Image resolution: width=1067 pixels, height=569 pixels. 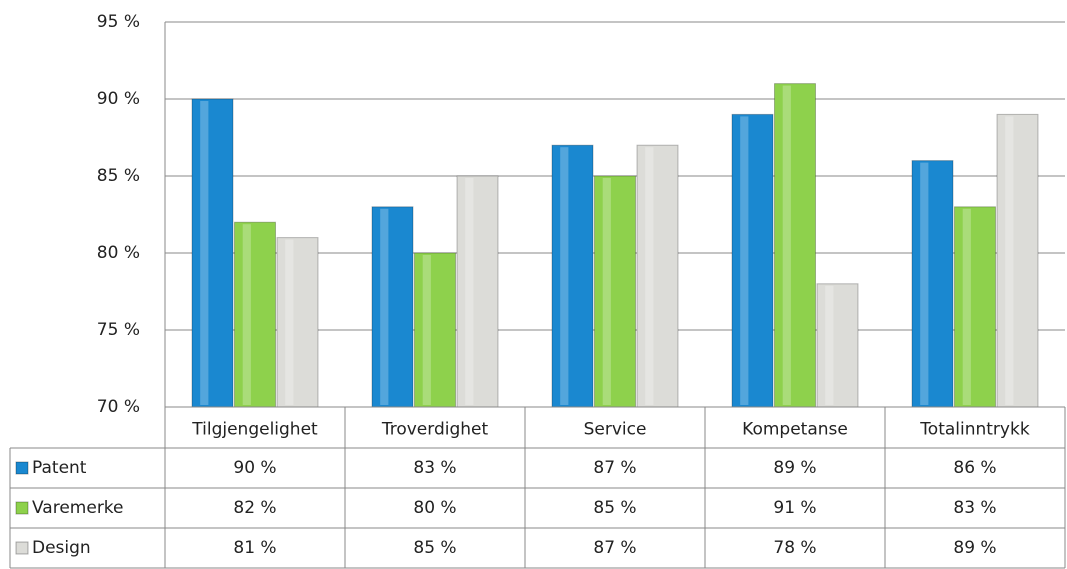 What do you see at coordinates (794, 508) in the screenshot?
I see `data-label: 91 %` at bounding box center [794, 508].